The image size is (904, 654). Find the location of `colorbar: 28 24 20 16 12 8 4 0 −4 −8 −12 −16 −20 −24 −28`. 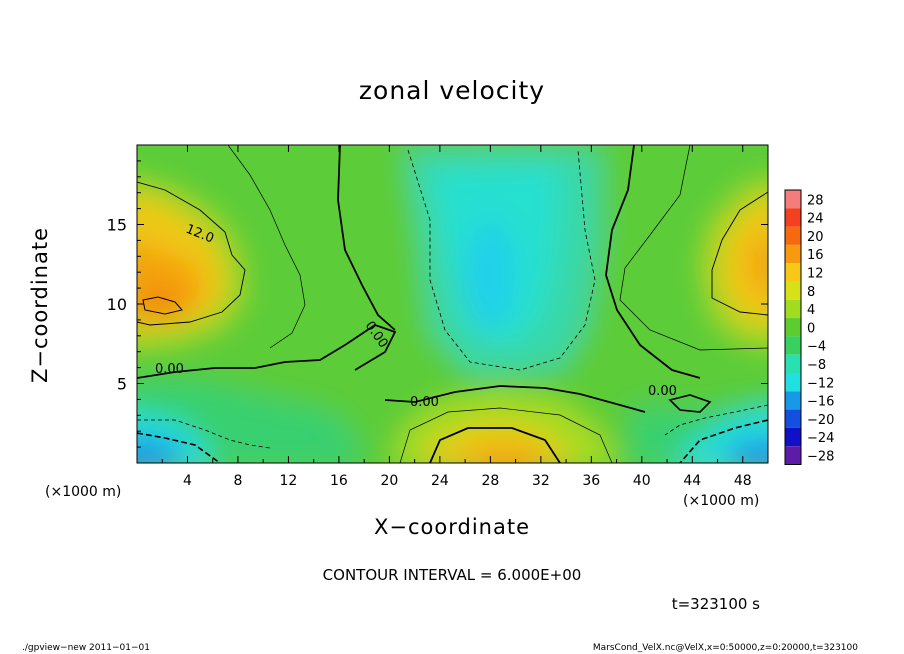

colorbar: 28 24 20 16 12 8 4 0 −4 −8 −12 −16 −20 −24 −28 is located at coordinates (809, 327).